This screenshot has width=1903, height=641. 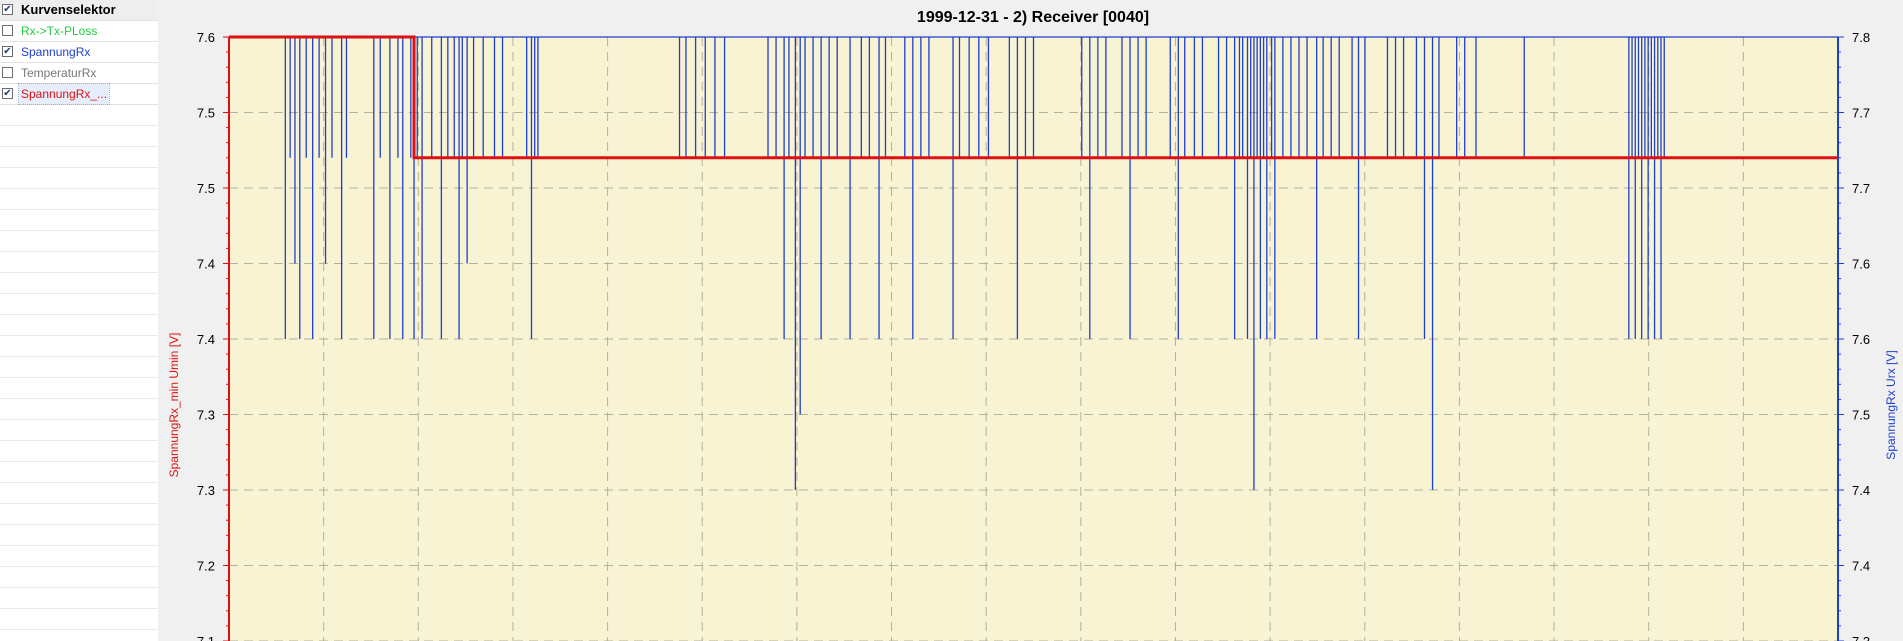 What do you see at coordinates (1033, 17) in the screenshot?
I see `chart-title: 1999-12-31 - 2) Receiver [0040]` at bounding box center [1033, 17].